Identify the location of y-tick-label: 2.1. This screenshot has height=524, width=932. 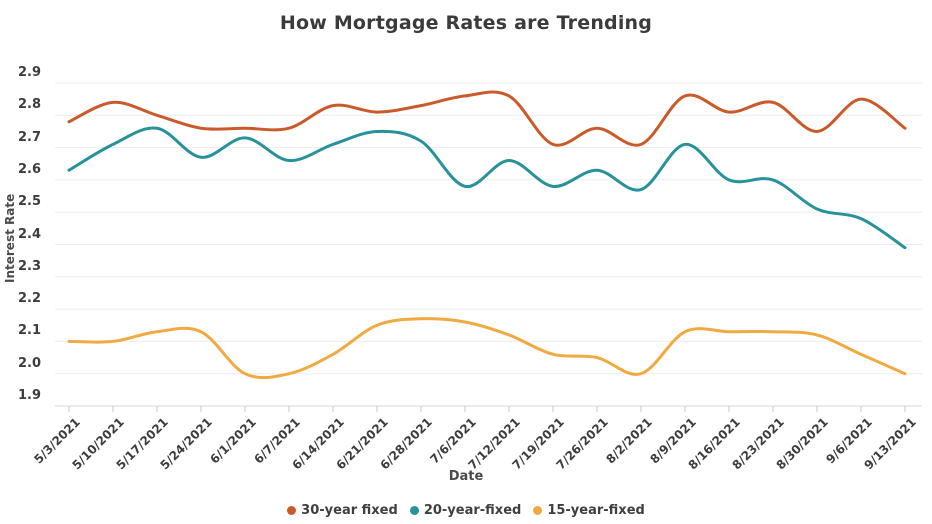
(30, 331).